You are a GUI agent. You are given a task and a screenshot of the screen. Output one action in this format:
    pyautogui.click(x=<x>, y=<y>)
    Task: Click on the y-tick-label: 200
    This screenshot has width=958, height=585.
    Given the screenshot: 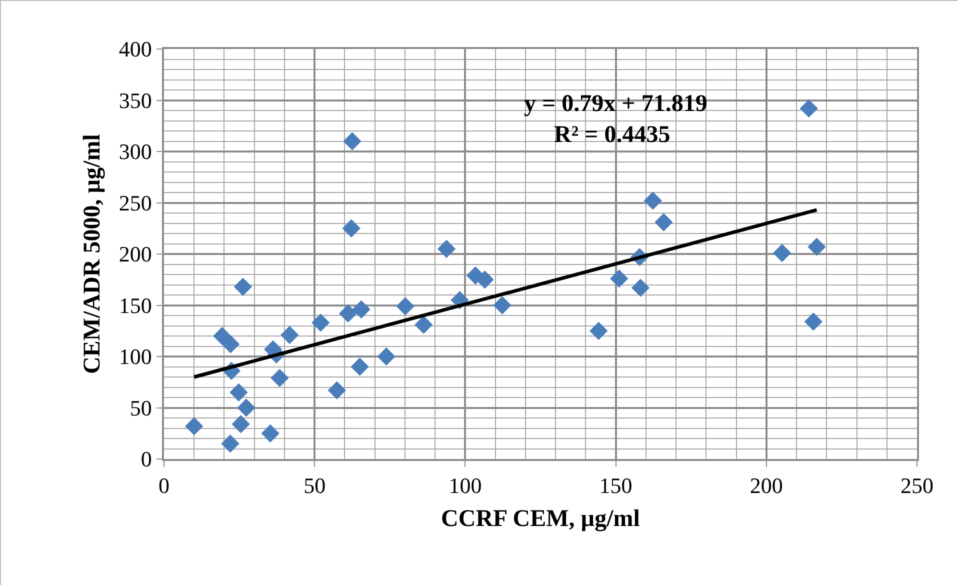 What is the action you would take?
    pyautogui.click(x=135, y=254)
    